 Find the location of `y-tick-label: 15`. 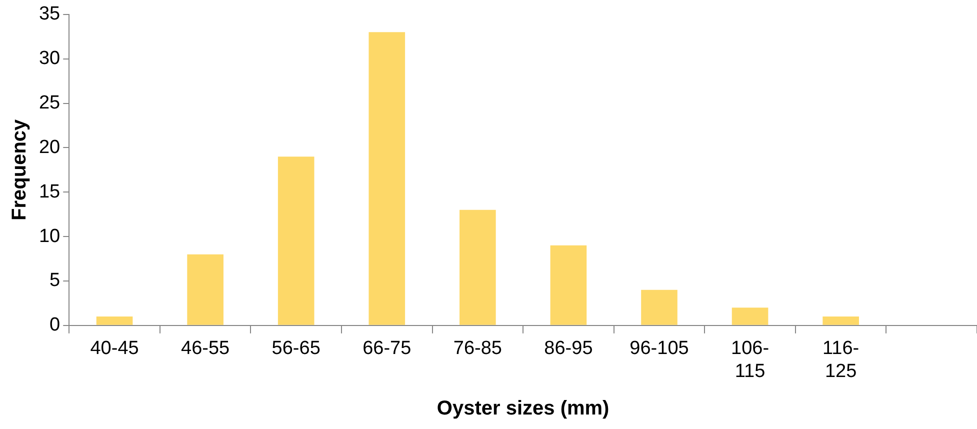

y-tick-label: 15 is located at coordinates (49, 191).